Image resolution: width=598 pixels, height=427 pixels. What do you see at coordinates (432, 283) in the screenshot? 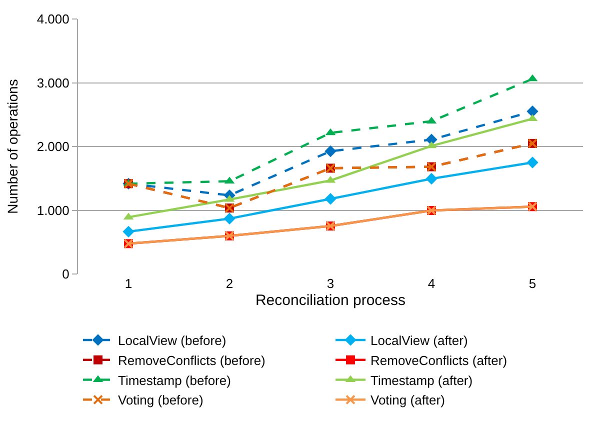
I see `x-tick-label: 4` at bounding box center [432, 283].